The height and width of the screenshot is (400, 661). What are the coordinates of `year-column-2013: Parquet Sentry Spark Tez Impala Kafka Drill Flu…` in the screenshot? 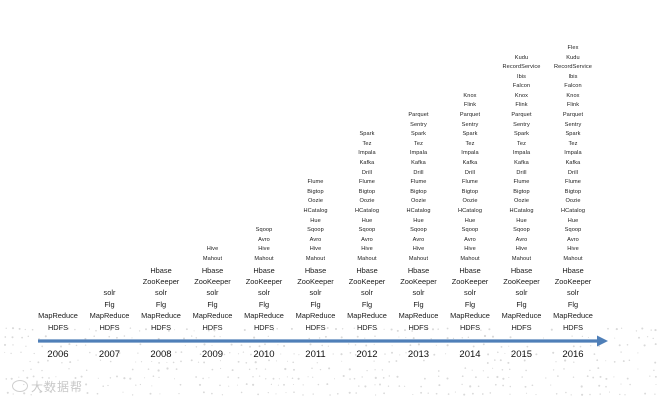 It's located at (419, 222).